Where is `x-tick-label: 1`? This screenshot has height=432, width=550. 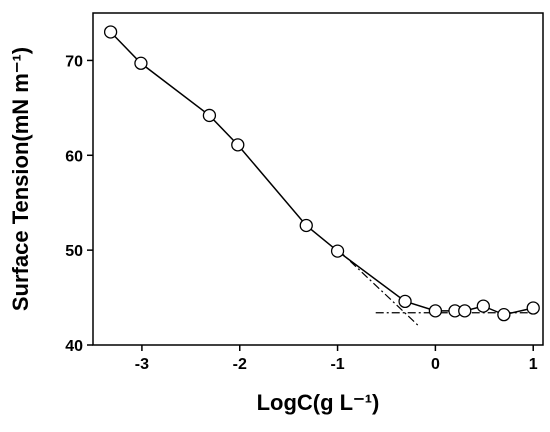
x-tick-label: 1 is located at coordinates (533, 364).